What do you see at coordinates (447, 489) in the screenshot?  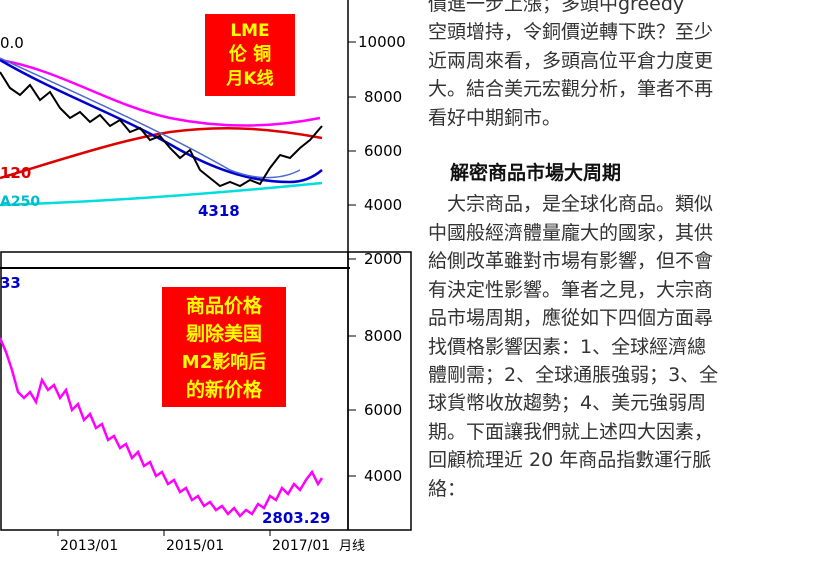 I see `text-line: 絡：` at bounding box center [447, 489].